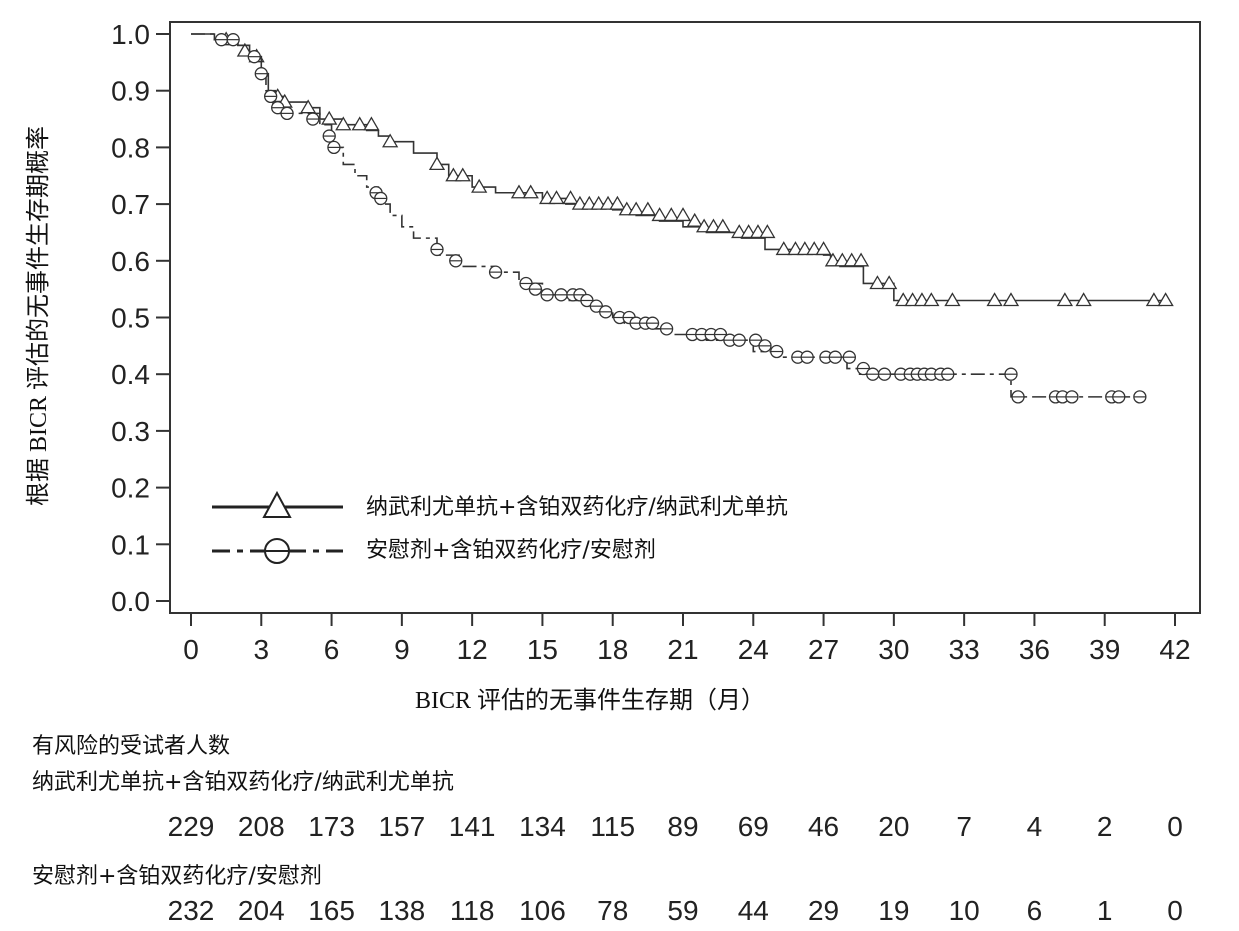  I want to click on at-risk-count: 118, so click(472, 910).